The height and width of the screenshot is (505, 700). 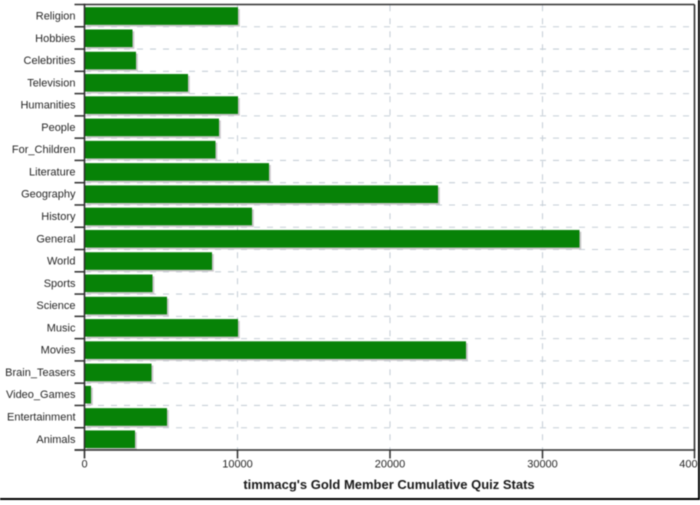 What do you see at coordinates (52, 172) in the screenshot?
I see `svg-text: Literature` at bounding box center [52, 172].